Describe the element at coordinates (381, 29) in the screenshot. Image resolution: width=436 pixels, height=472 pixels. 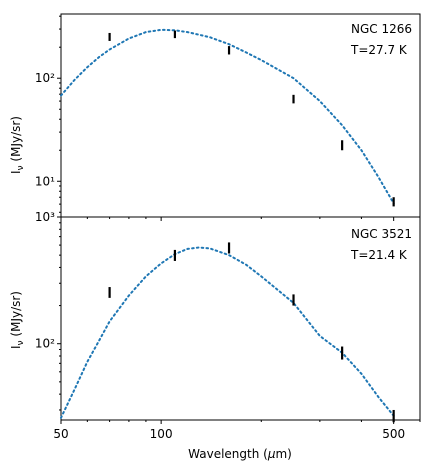
I see `top-annotation-object: NGC 1266` at that location.